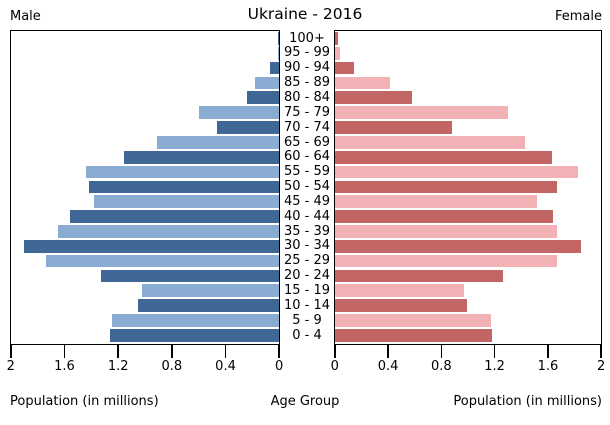 This screenshot has width=610, height=425. I want to click on age-group-label: 50 - 54, so click(307, 187).